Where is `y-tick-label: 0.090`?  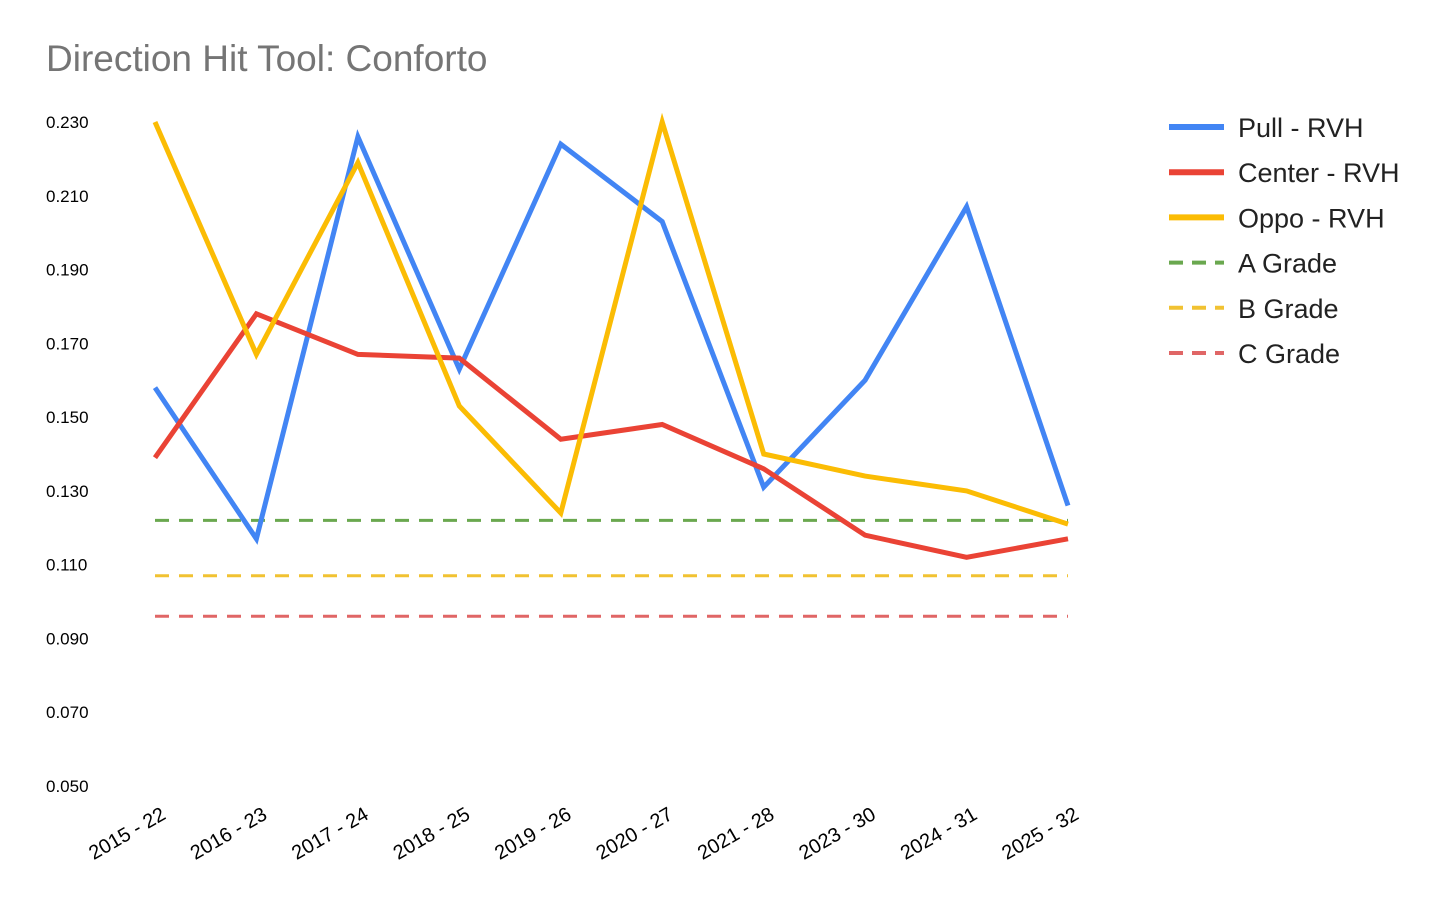
y-tick-label: 0.090 is located at coordinates (67, 638).